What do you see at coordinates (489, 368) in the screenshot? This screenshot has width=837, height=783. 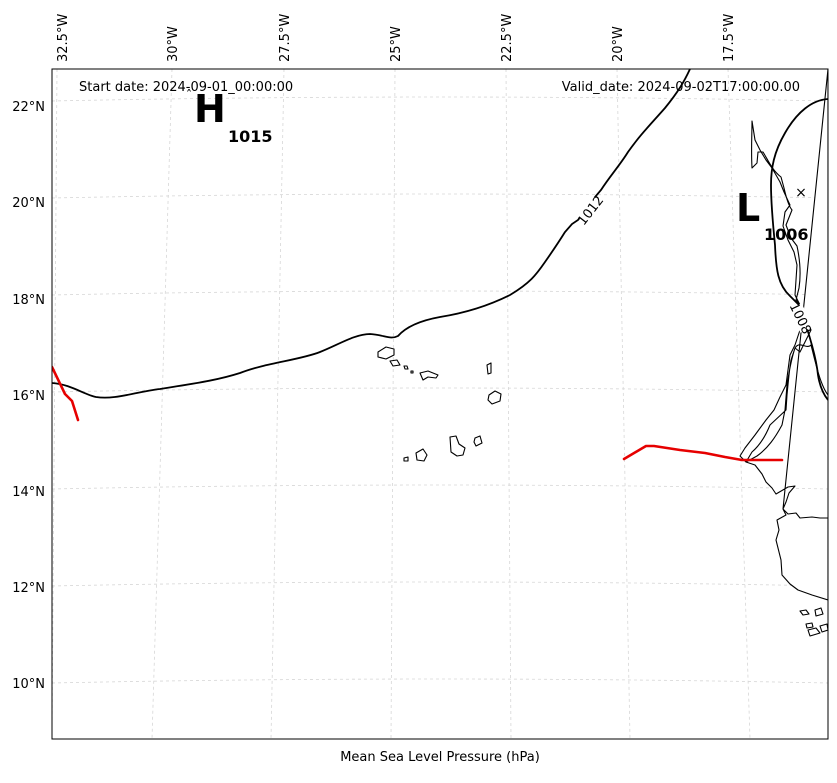 I see `cape-verde-sal` at bounding box center [489, 368].